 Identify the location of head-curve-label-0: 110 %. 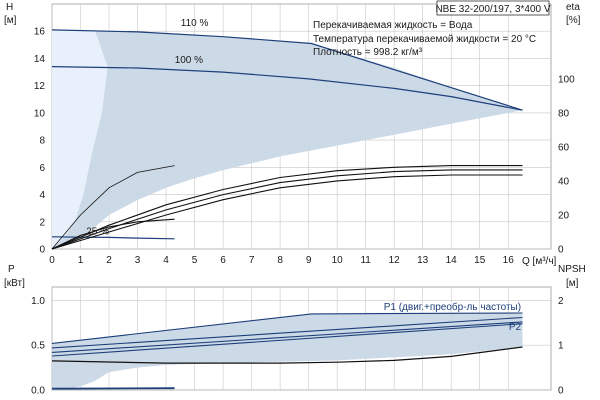
(195, 23).